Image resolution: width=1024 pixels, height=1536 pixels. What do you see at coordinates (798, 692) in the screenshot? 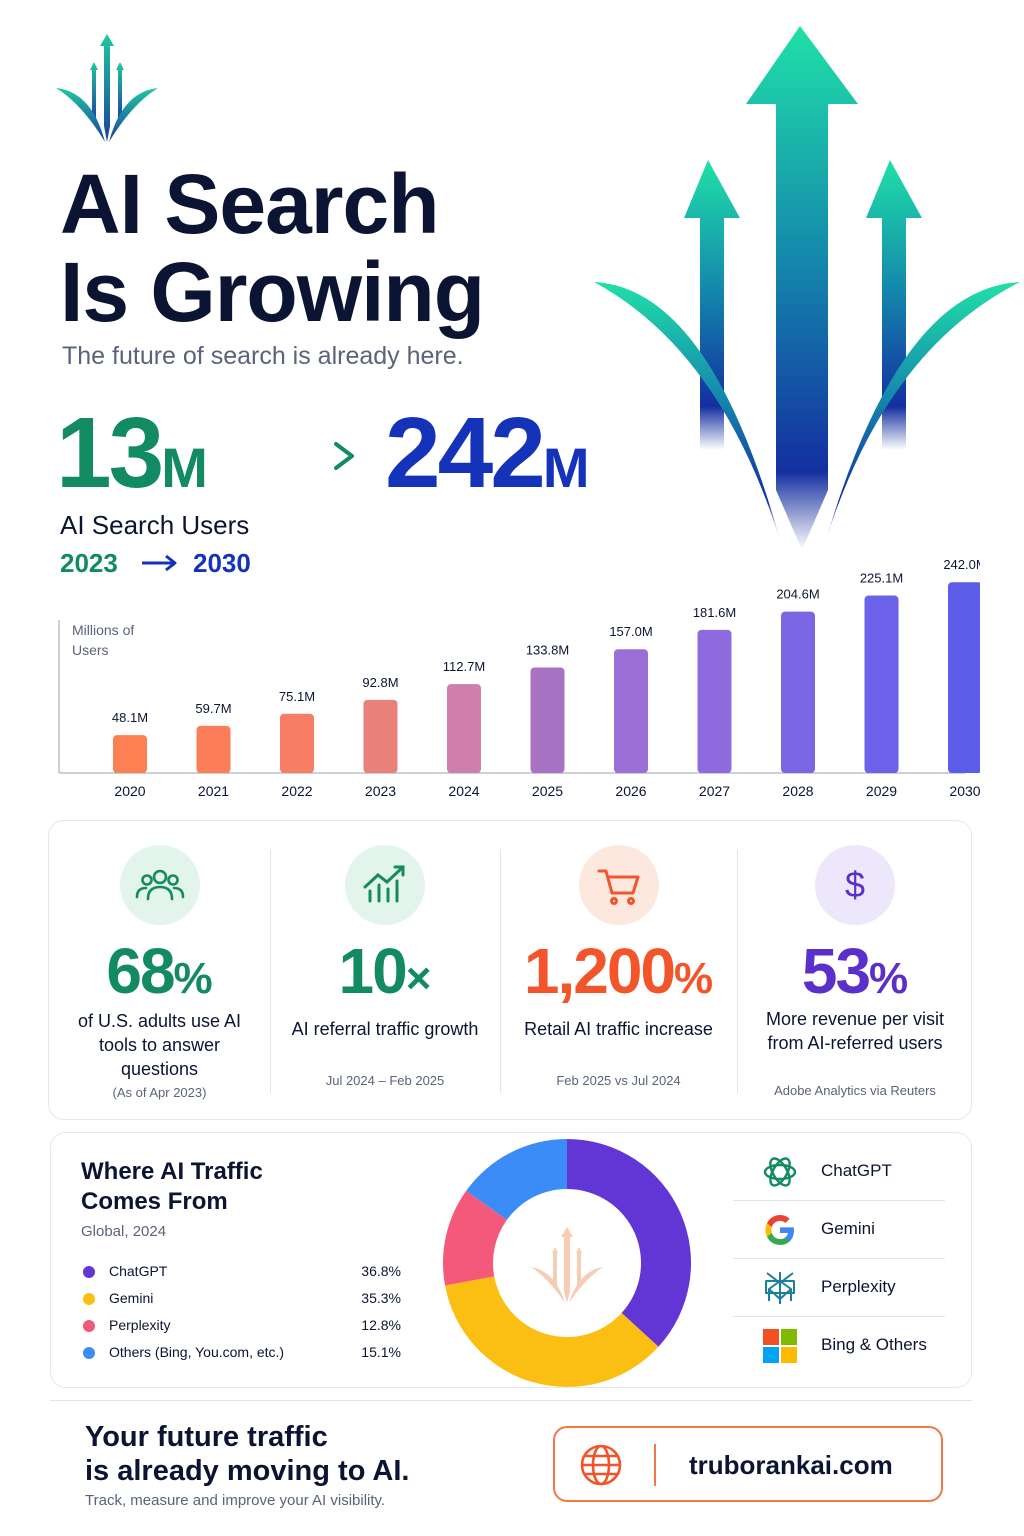
I see `bar-2028` at bounding box center [798, 692].